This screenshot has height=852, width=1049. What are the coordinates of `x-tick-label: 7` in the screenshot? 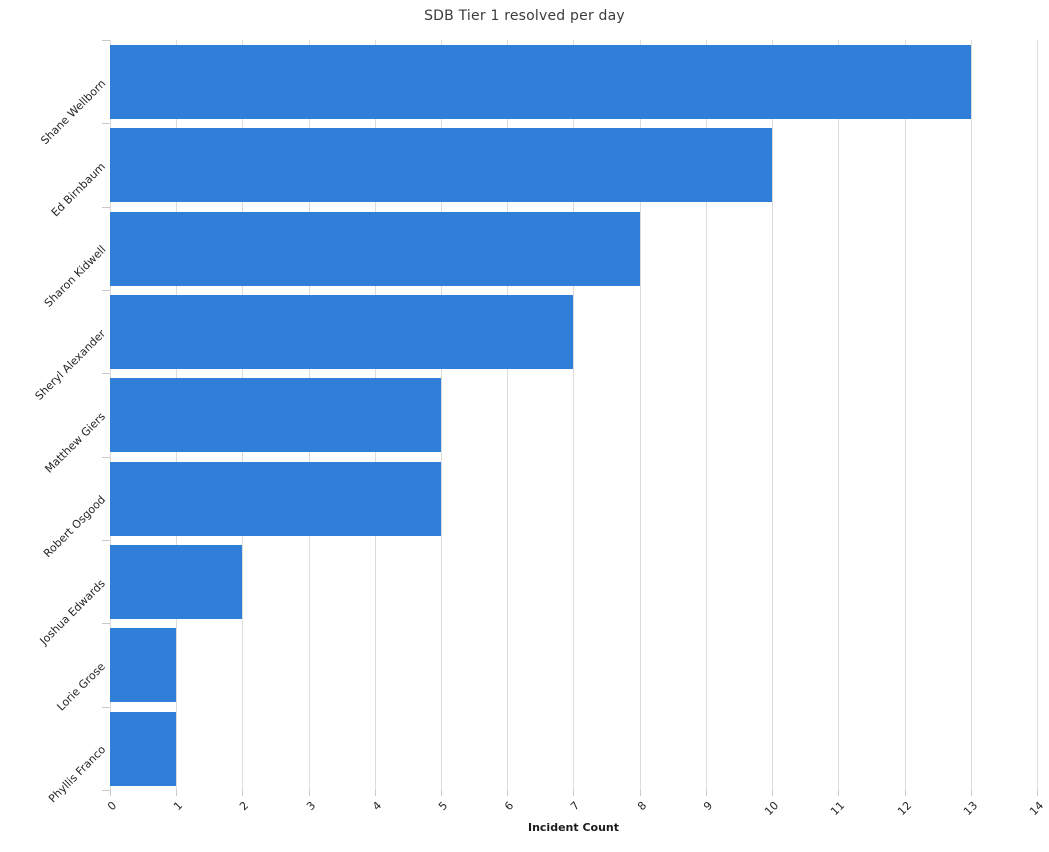 It's located at (575, 806).